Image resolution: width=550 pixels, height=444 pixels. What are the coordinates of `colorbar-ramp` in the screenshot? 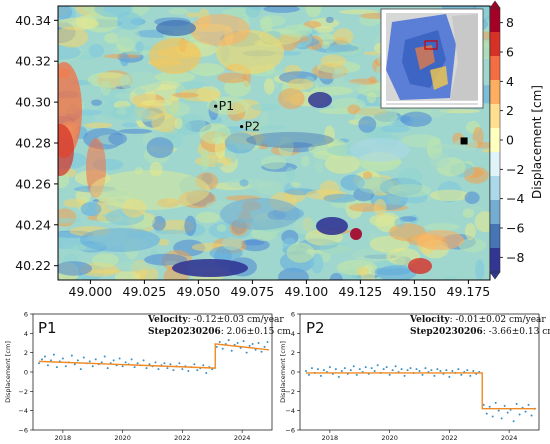 It's located at (495, 140).